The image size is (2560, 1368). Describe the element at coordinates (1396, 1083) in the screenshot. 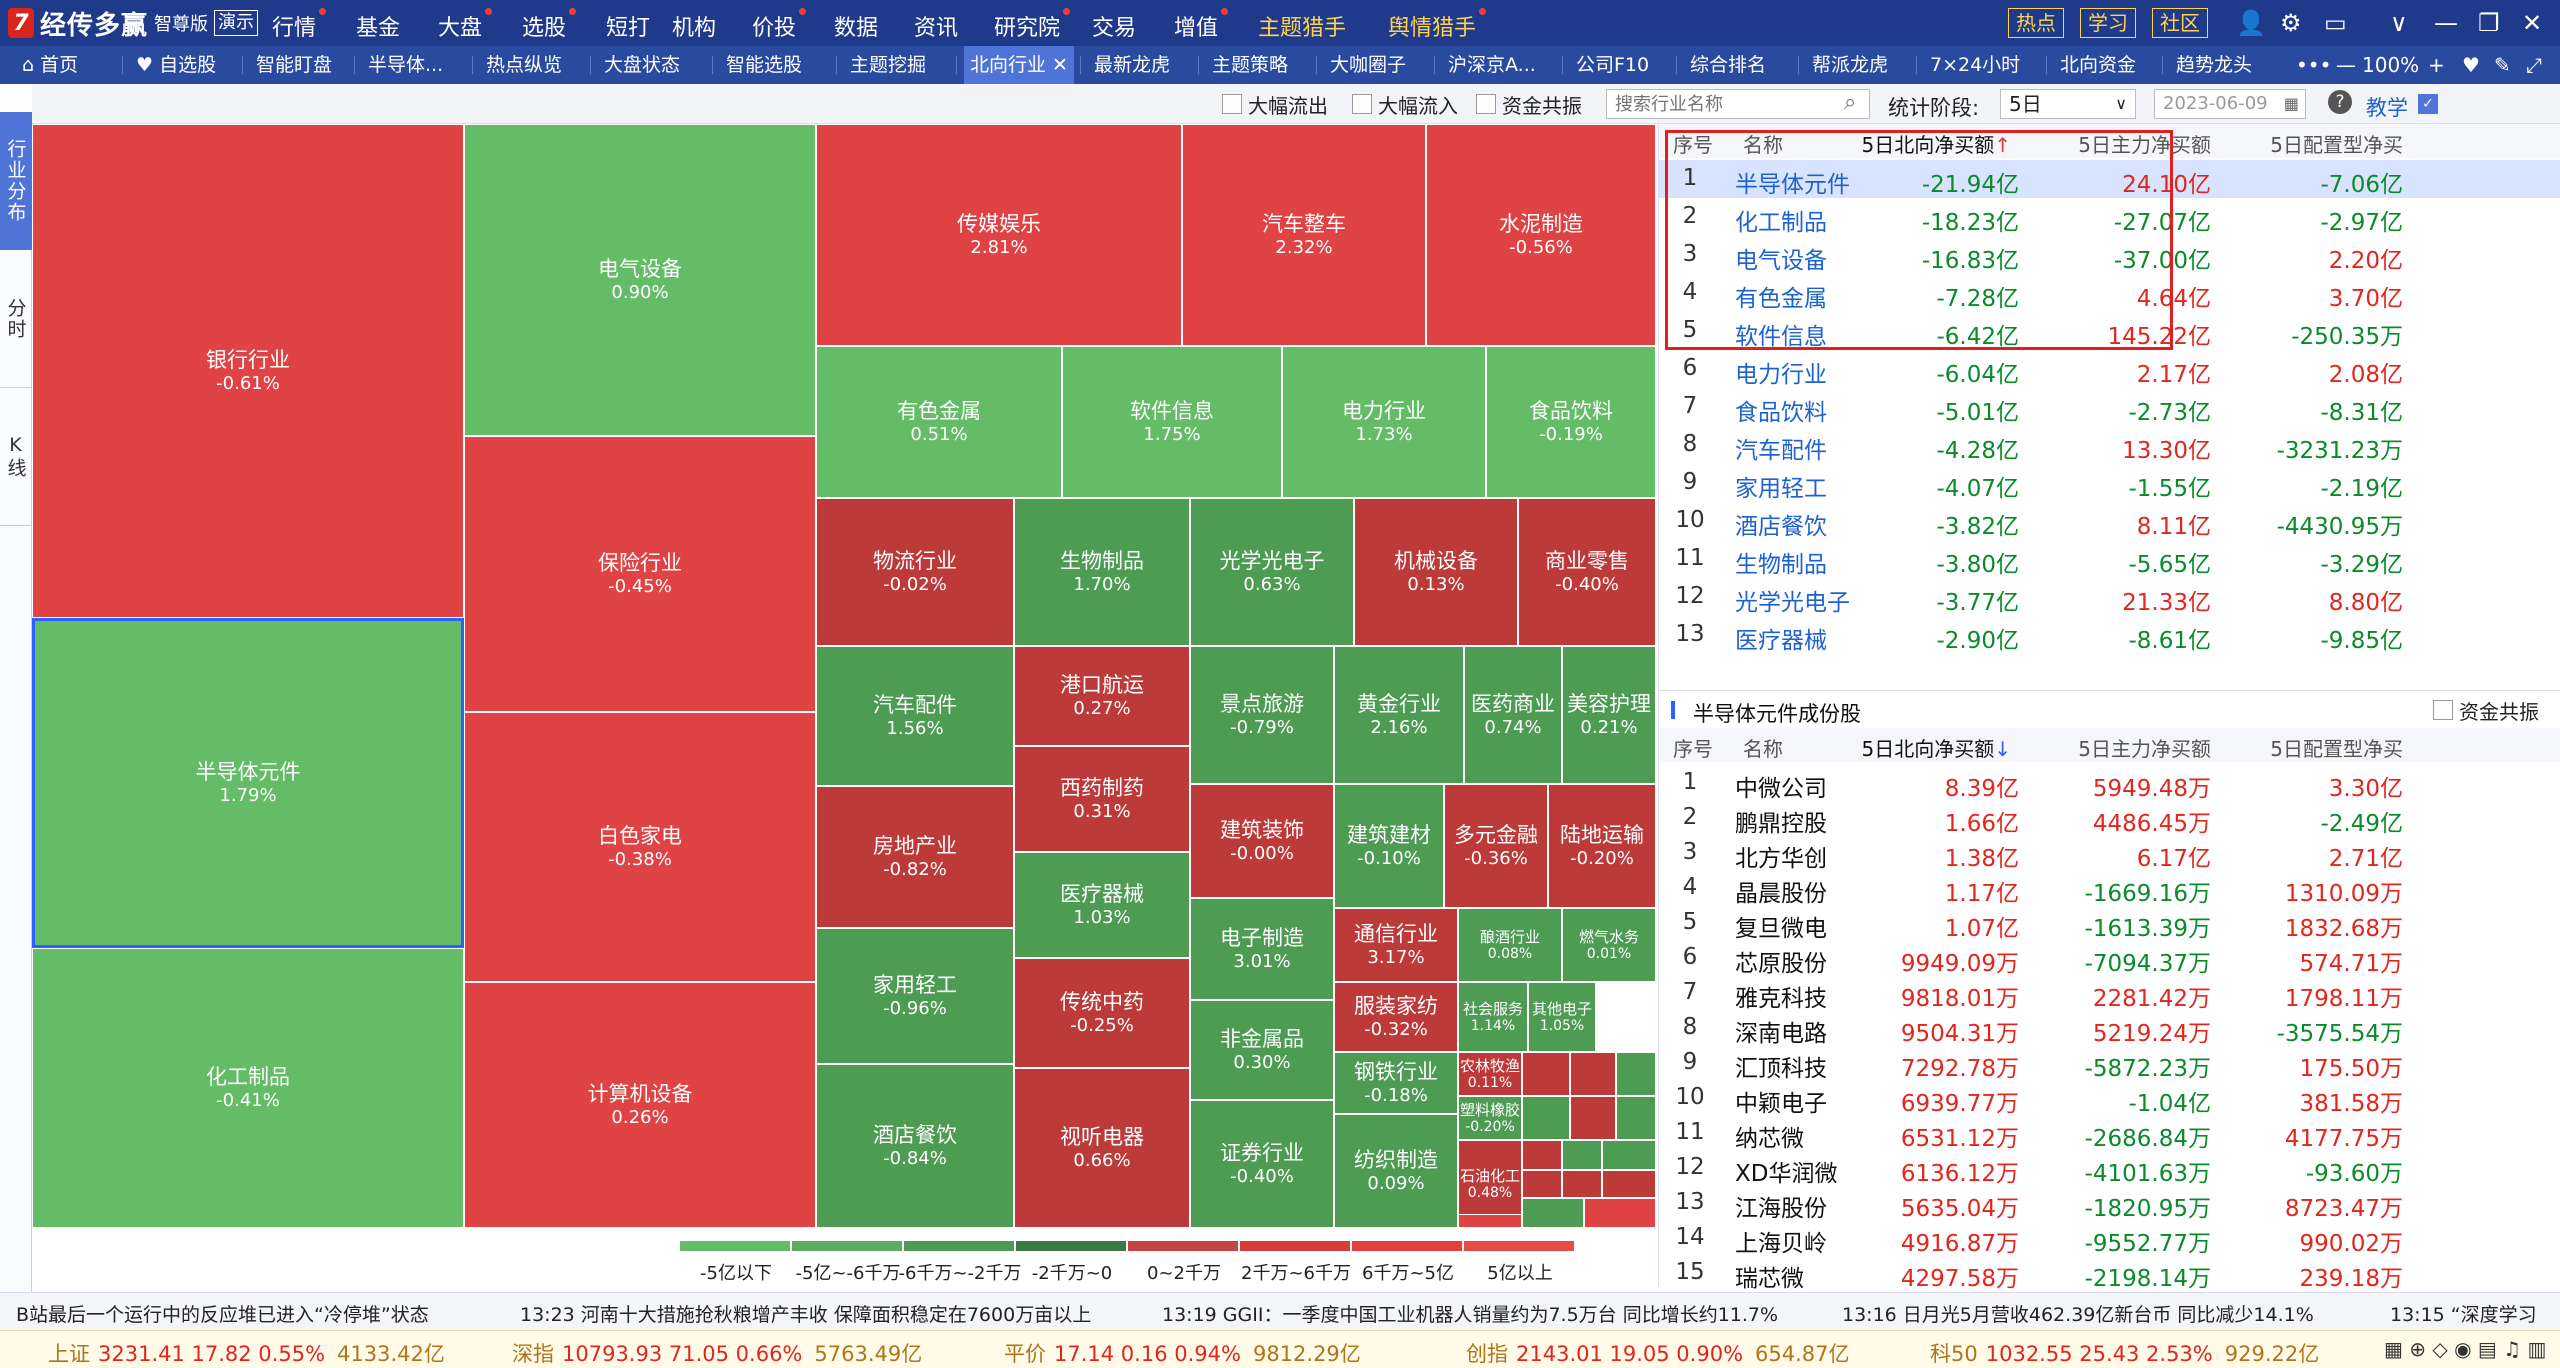

I see `heatmap-cell: 钢铁行业 -0.18%` at that location.